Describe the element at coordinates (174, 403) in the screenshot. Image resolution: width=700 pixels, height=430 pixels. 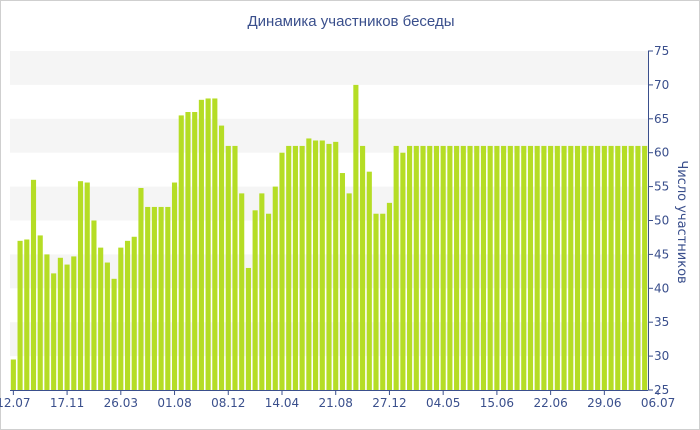
I see `x-tick-label: 01.08` at that location.